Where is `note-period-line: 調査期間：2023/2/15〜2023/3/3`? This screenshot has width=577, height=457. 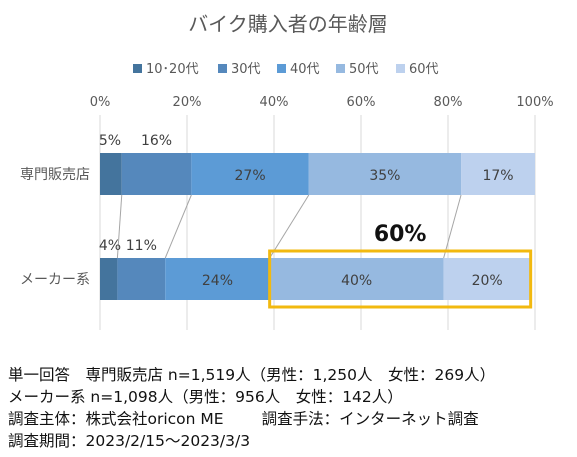
note-period-line: 調査期間：2023/2/15〜2023/3/3 is located at coordinates (129, 441).